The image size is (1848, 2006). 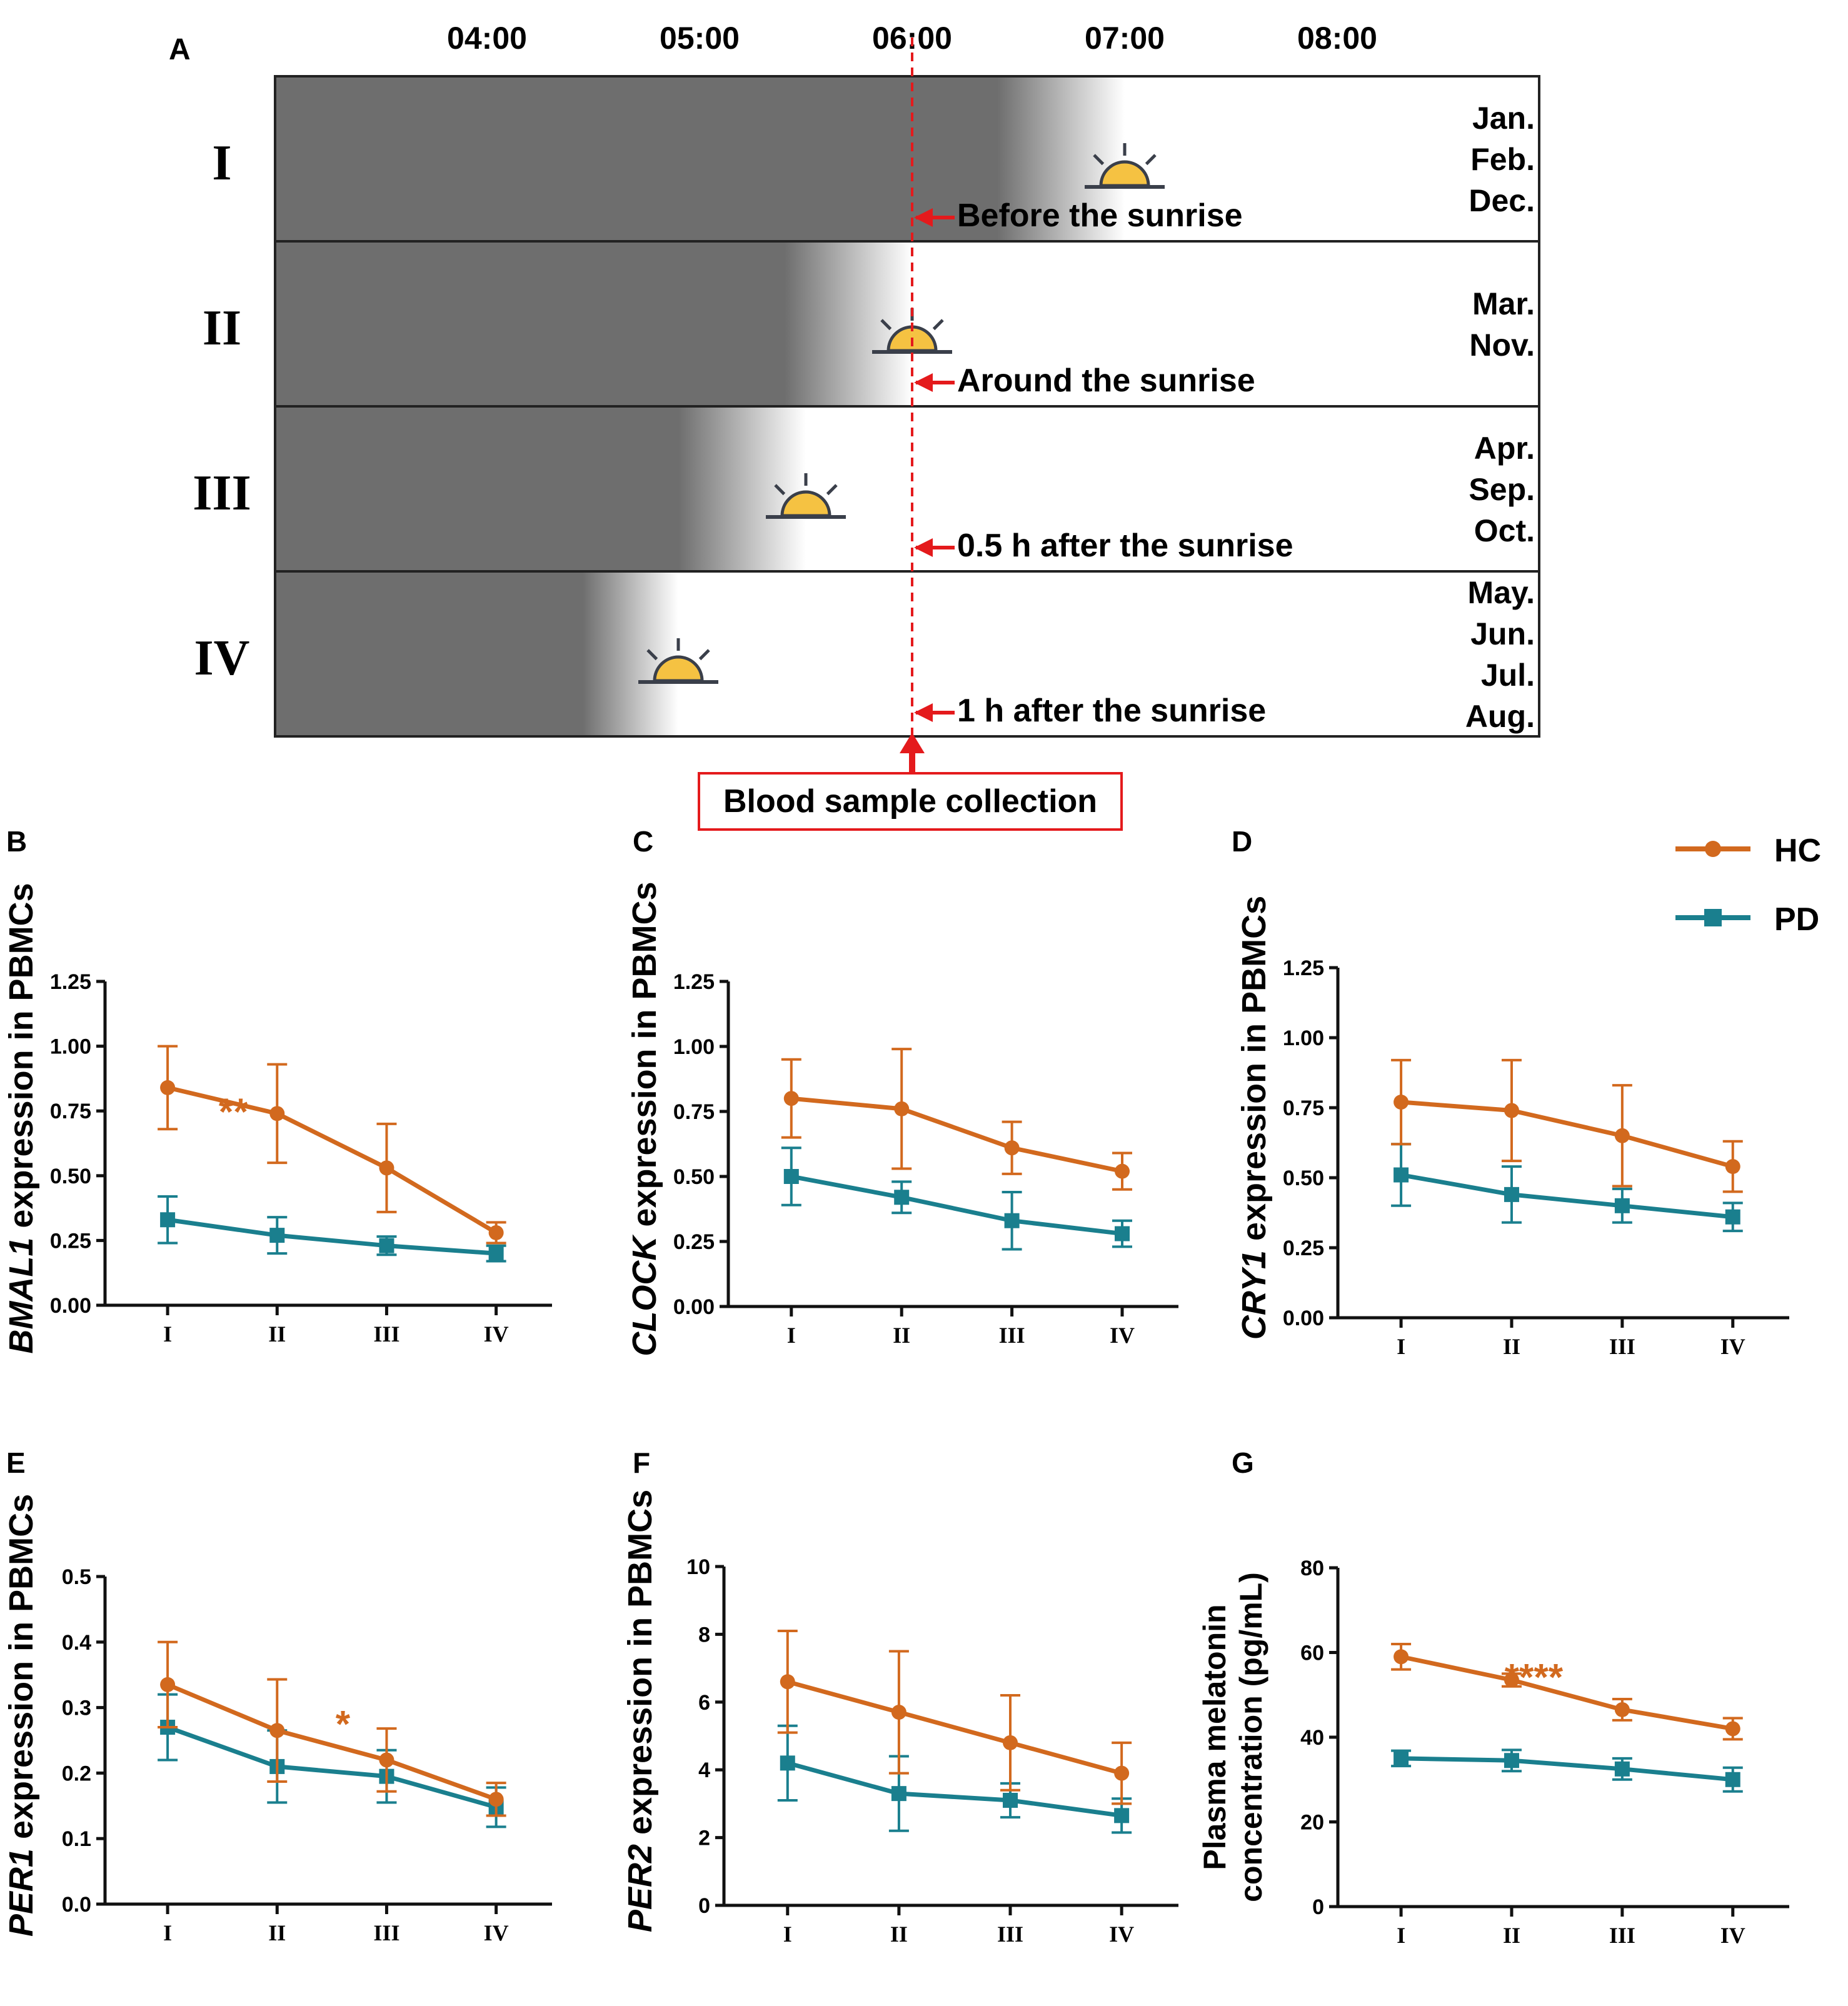 I want to click on collection-marker: Blood sample collection, so click(x=910, y=434).